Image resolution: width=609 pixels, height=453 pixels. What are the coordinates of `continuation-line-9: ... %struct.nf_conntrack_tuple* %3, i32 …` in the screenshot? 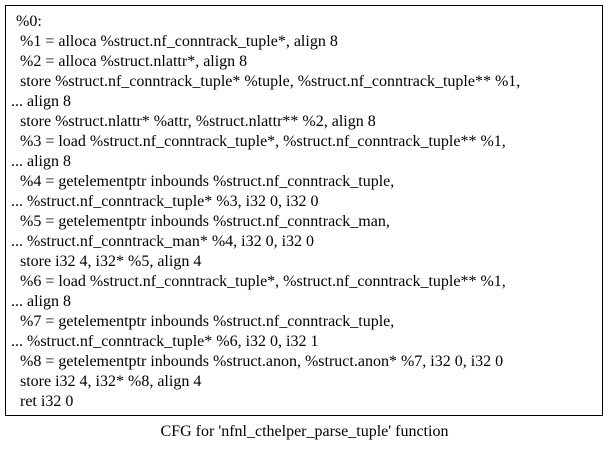 It's located at (165, 201).